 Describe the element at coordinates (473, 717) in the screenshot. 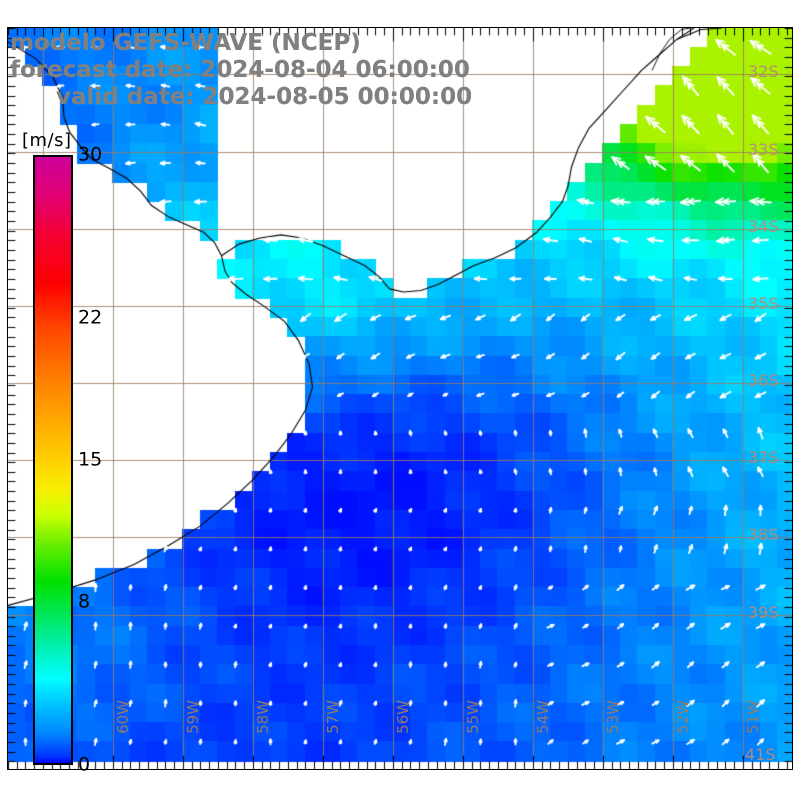

I see `longitude-label-55W: 55W` at that location.